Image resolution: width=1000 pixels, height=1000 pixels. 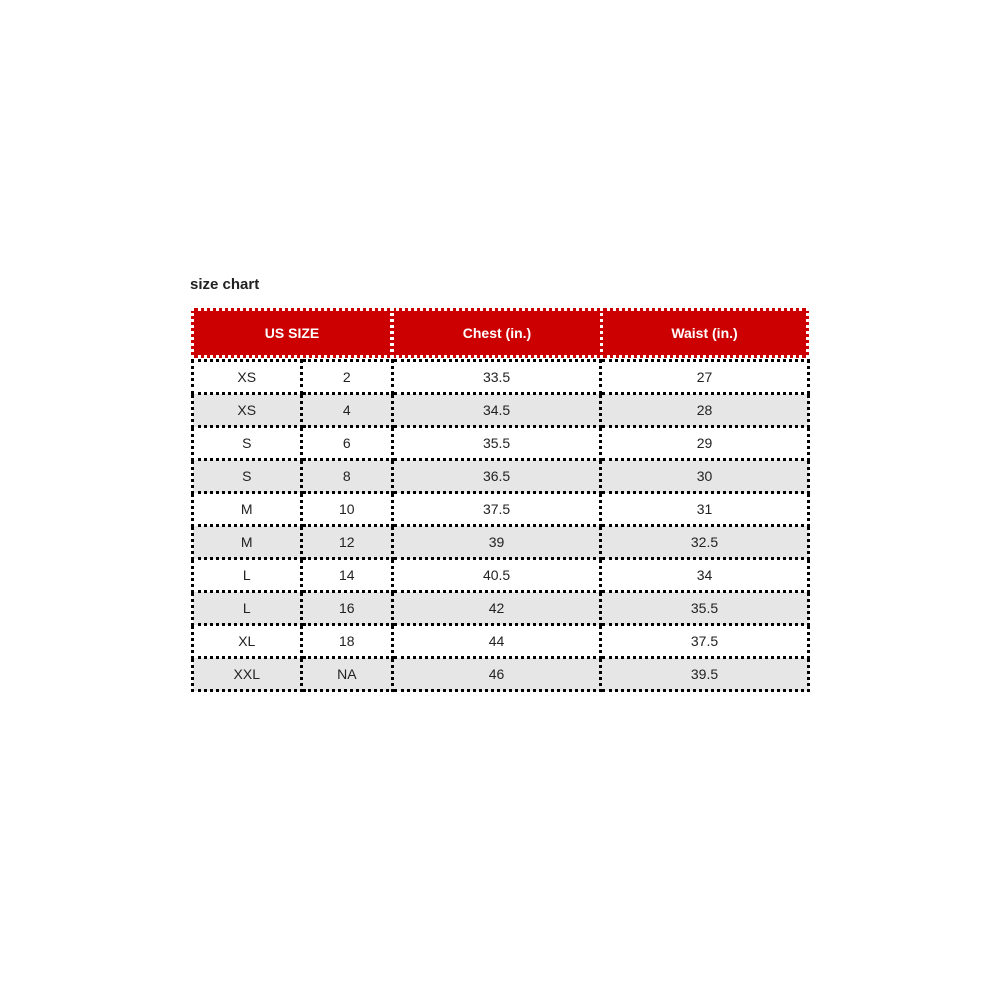 I want to click on cell-num: 6, so click(x=347, y=443).